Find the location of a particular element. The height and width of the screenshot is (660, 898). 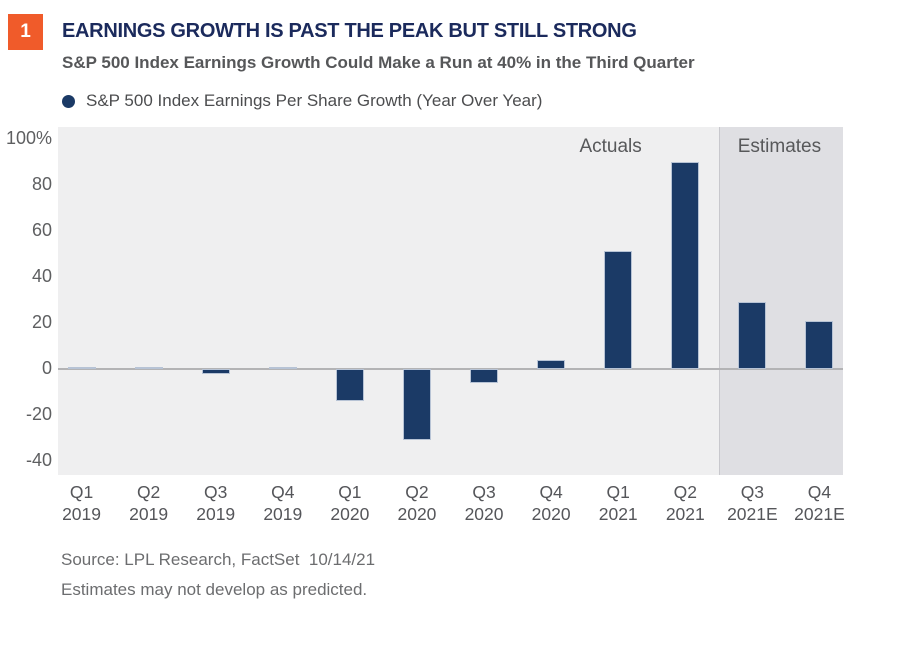

y-axis-tick-label: 40 is located at coordinates (41, 275).